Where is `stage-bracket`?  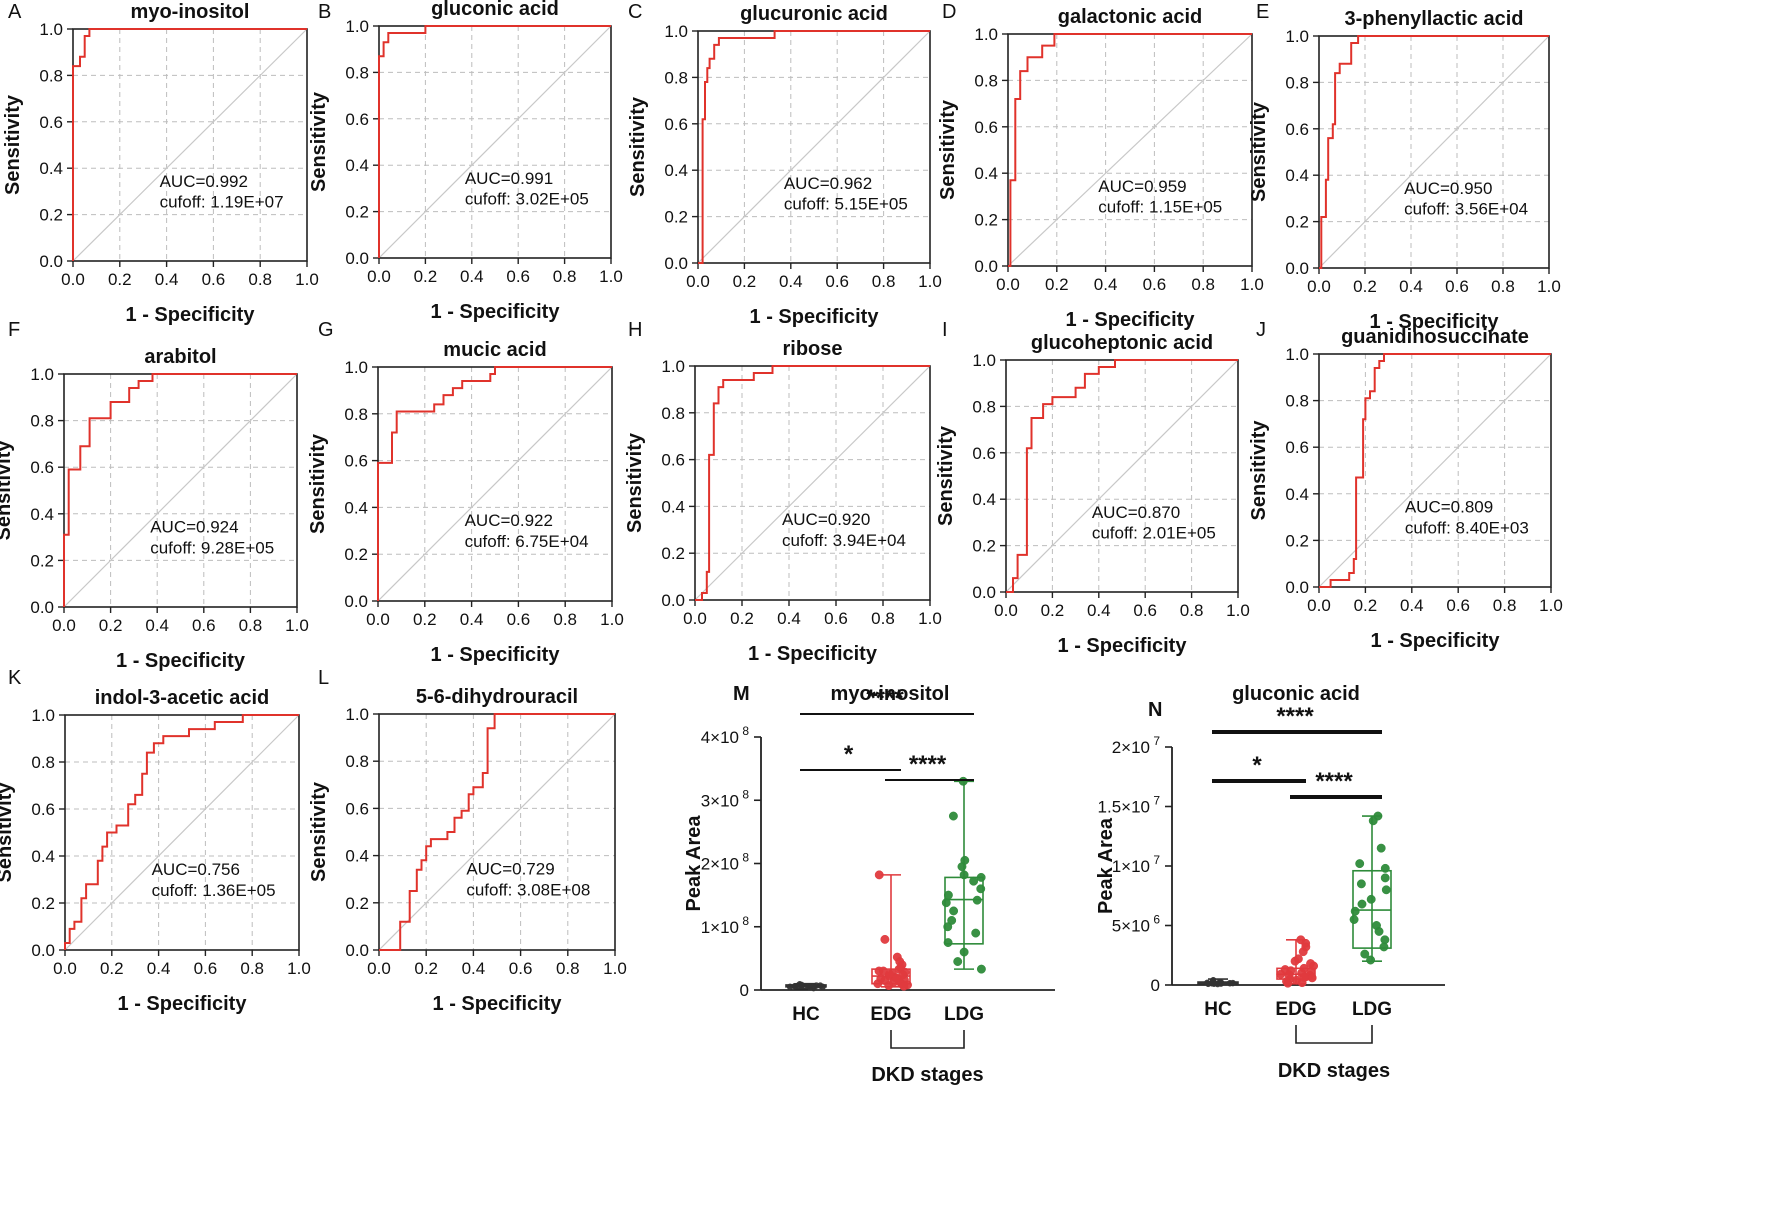
stage-bracket is located at coordinates (1334, 1034).